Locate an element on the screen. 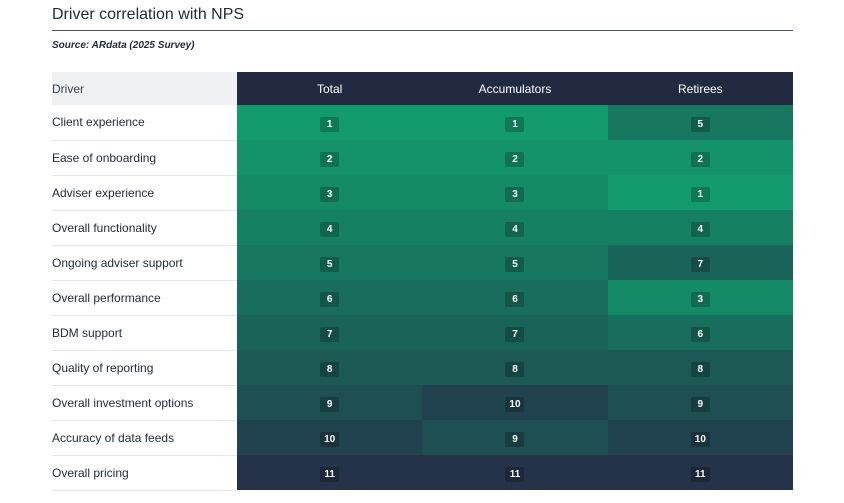  driver-label: Ease of onboarding is located at coordinates (144, 158).